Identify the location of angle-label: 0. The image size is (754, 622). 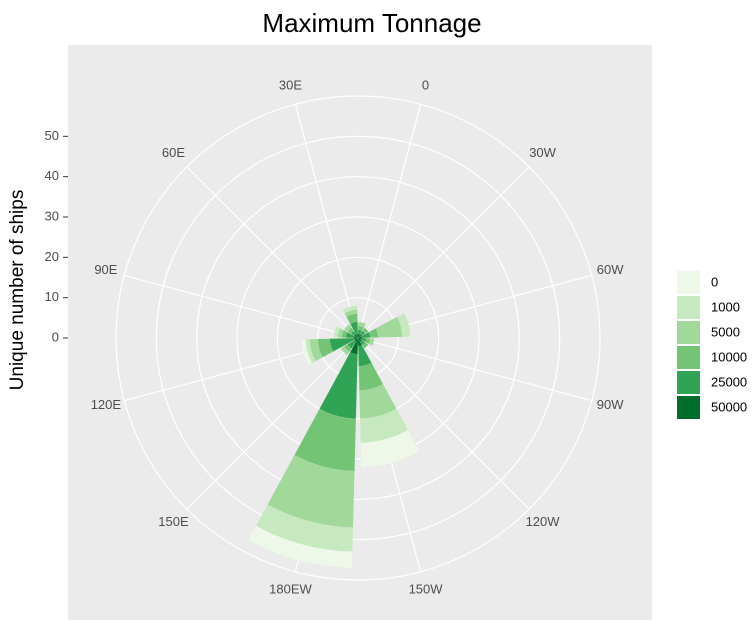
(425, 84).